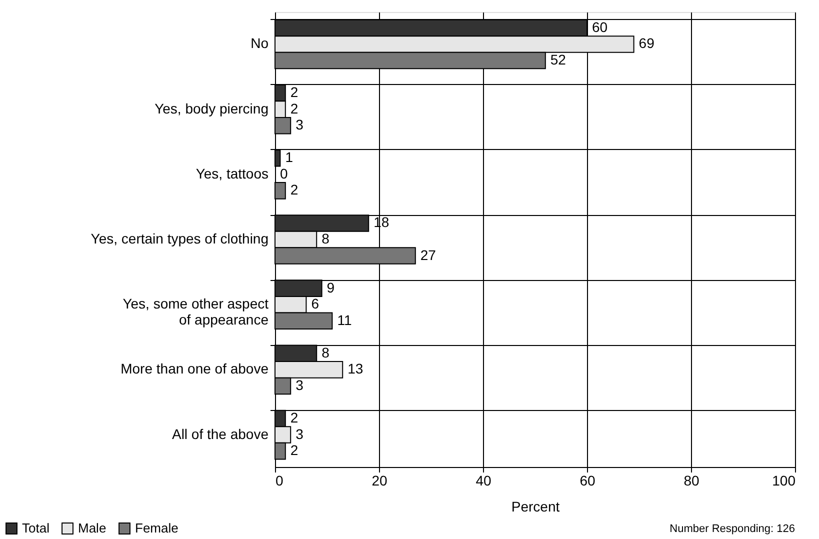 Image resolution: width=819 pixels, height=539 pixels. What do you see at coordinates (535, 506) in the screenshot?
I see `x-axis-title: Percent` at bounding box center [535, 506].